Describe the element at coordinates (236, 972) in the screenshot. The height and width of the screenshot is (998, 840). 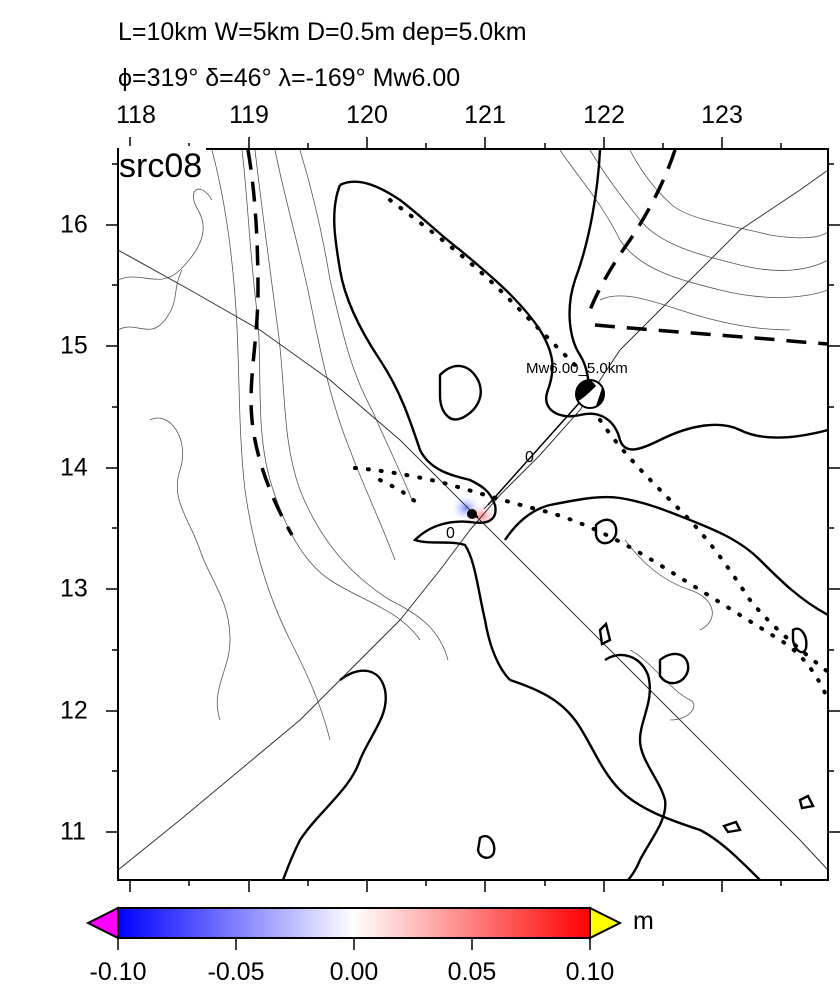
I see `colorbar-tick-label: -0.05` at that location.